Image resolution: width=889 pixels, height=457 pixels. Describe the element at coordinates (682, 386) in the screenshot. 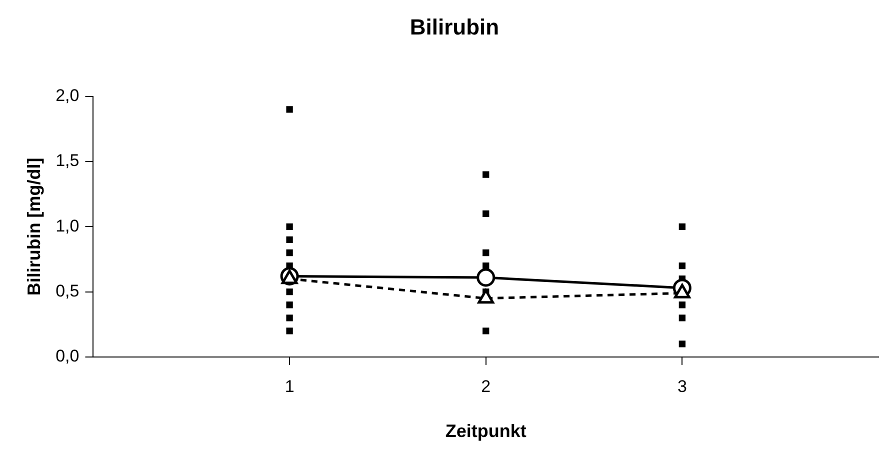

I see `x-tick-label: 3` at that location.